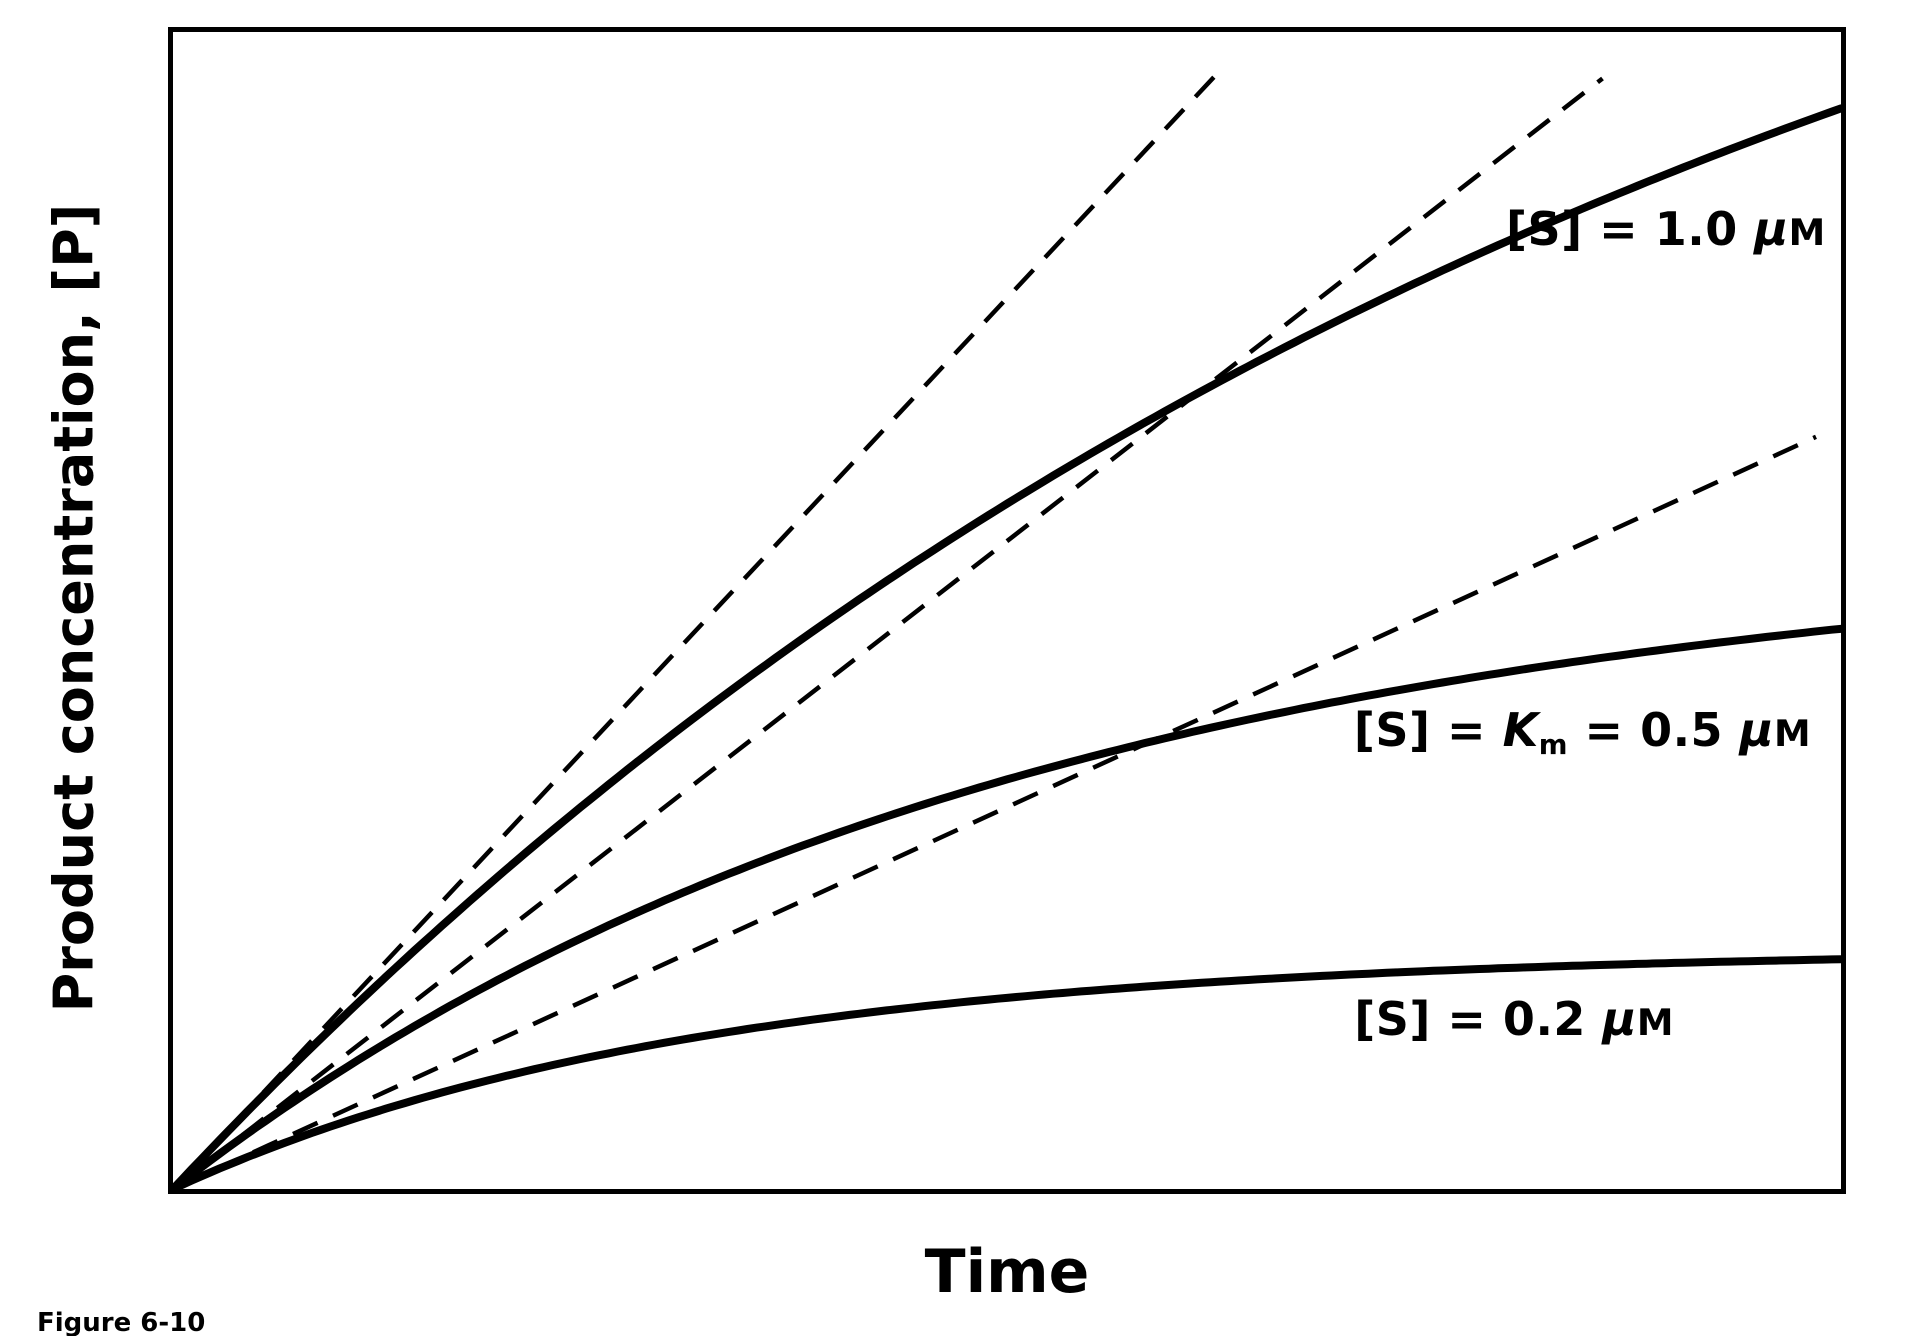 The image size is (1906, 1336). What do you see at coordinates (1007, 1272) in the screenshot?
I see `x-axis-label: Time` at bounding box center [1007, 1272].